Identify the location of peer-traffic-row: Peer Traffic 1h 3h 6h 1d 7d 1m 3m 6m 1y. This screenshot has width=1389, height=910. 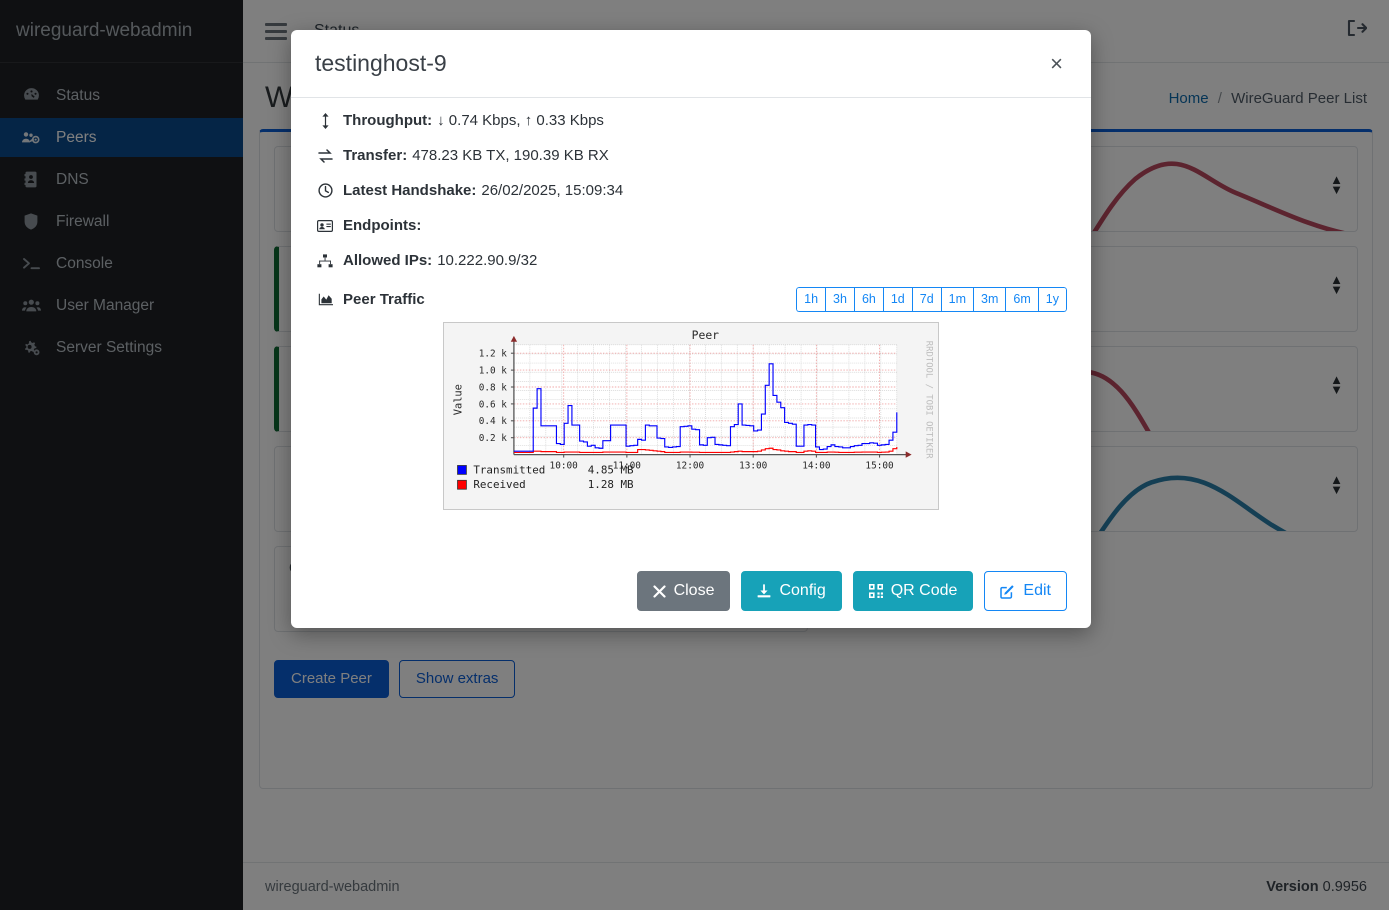
(691, 299).